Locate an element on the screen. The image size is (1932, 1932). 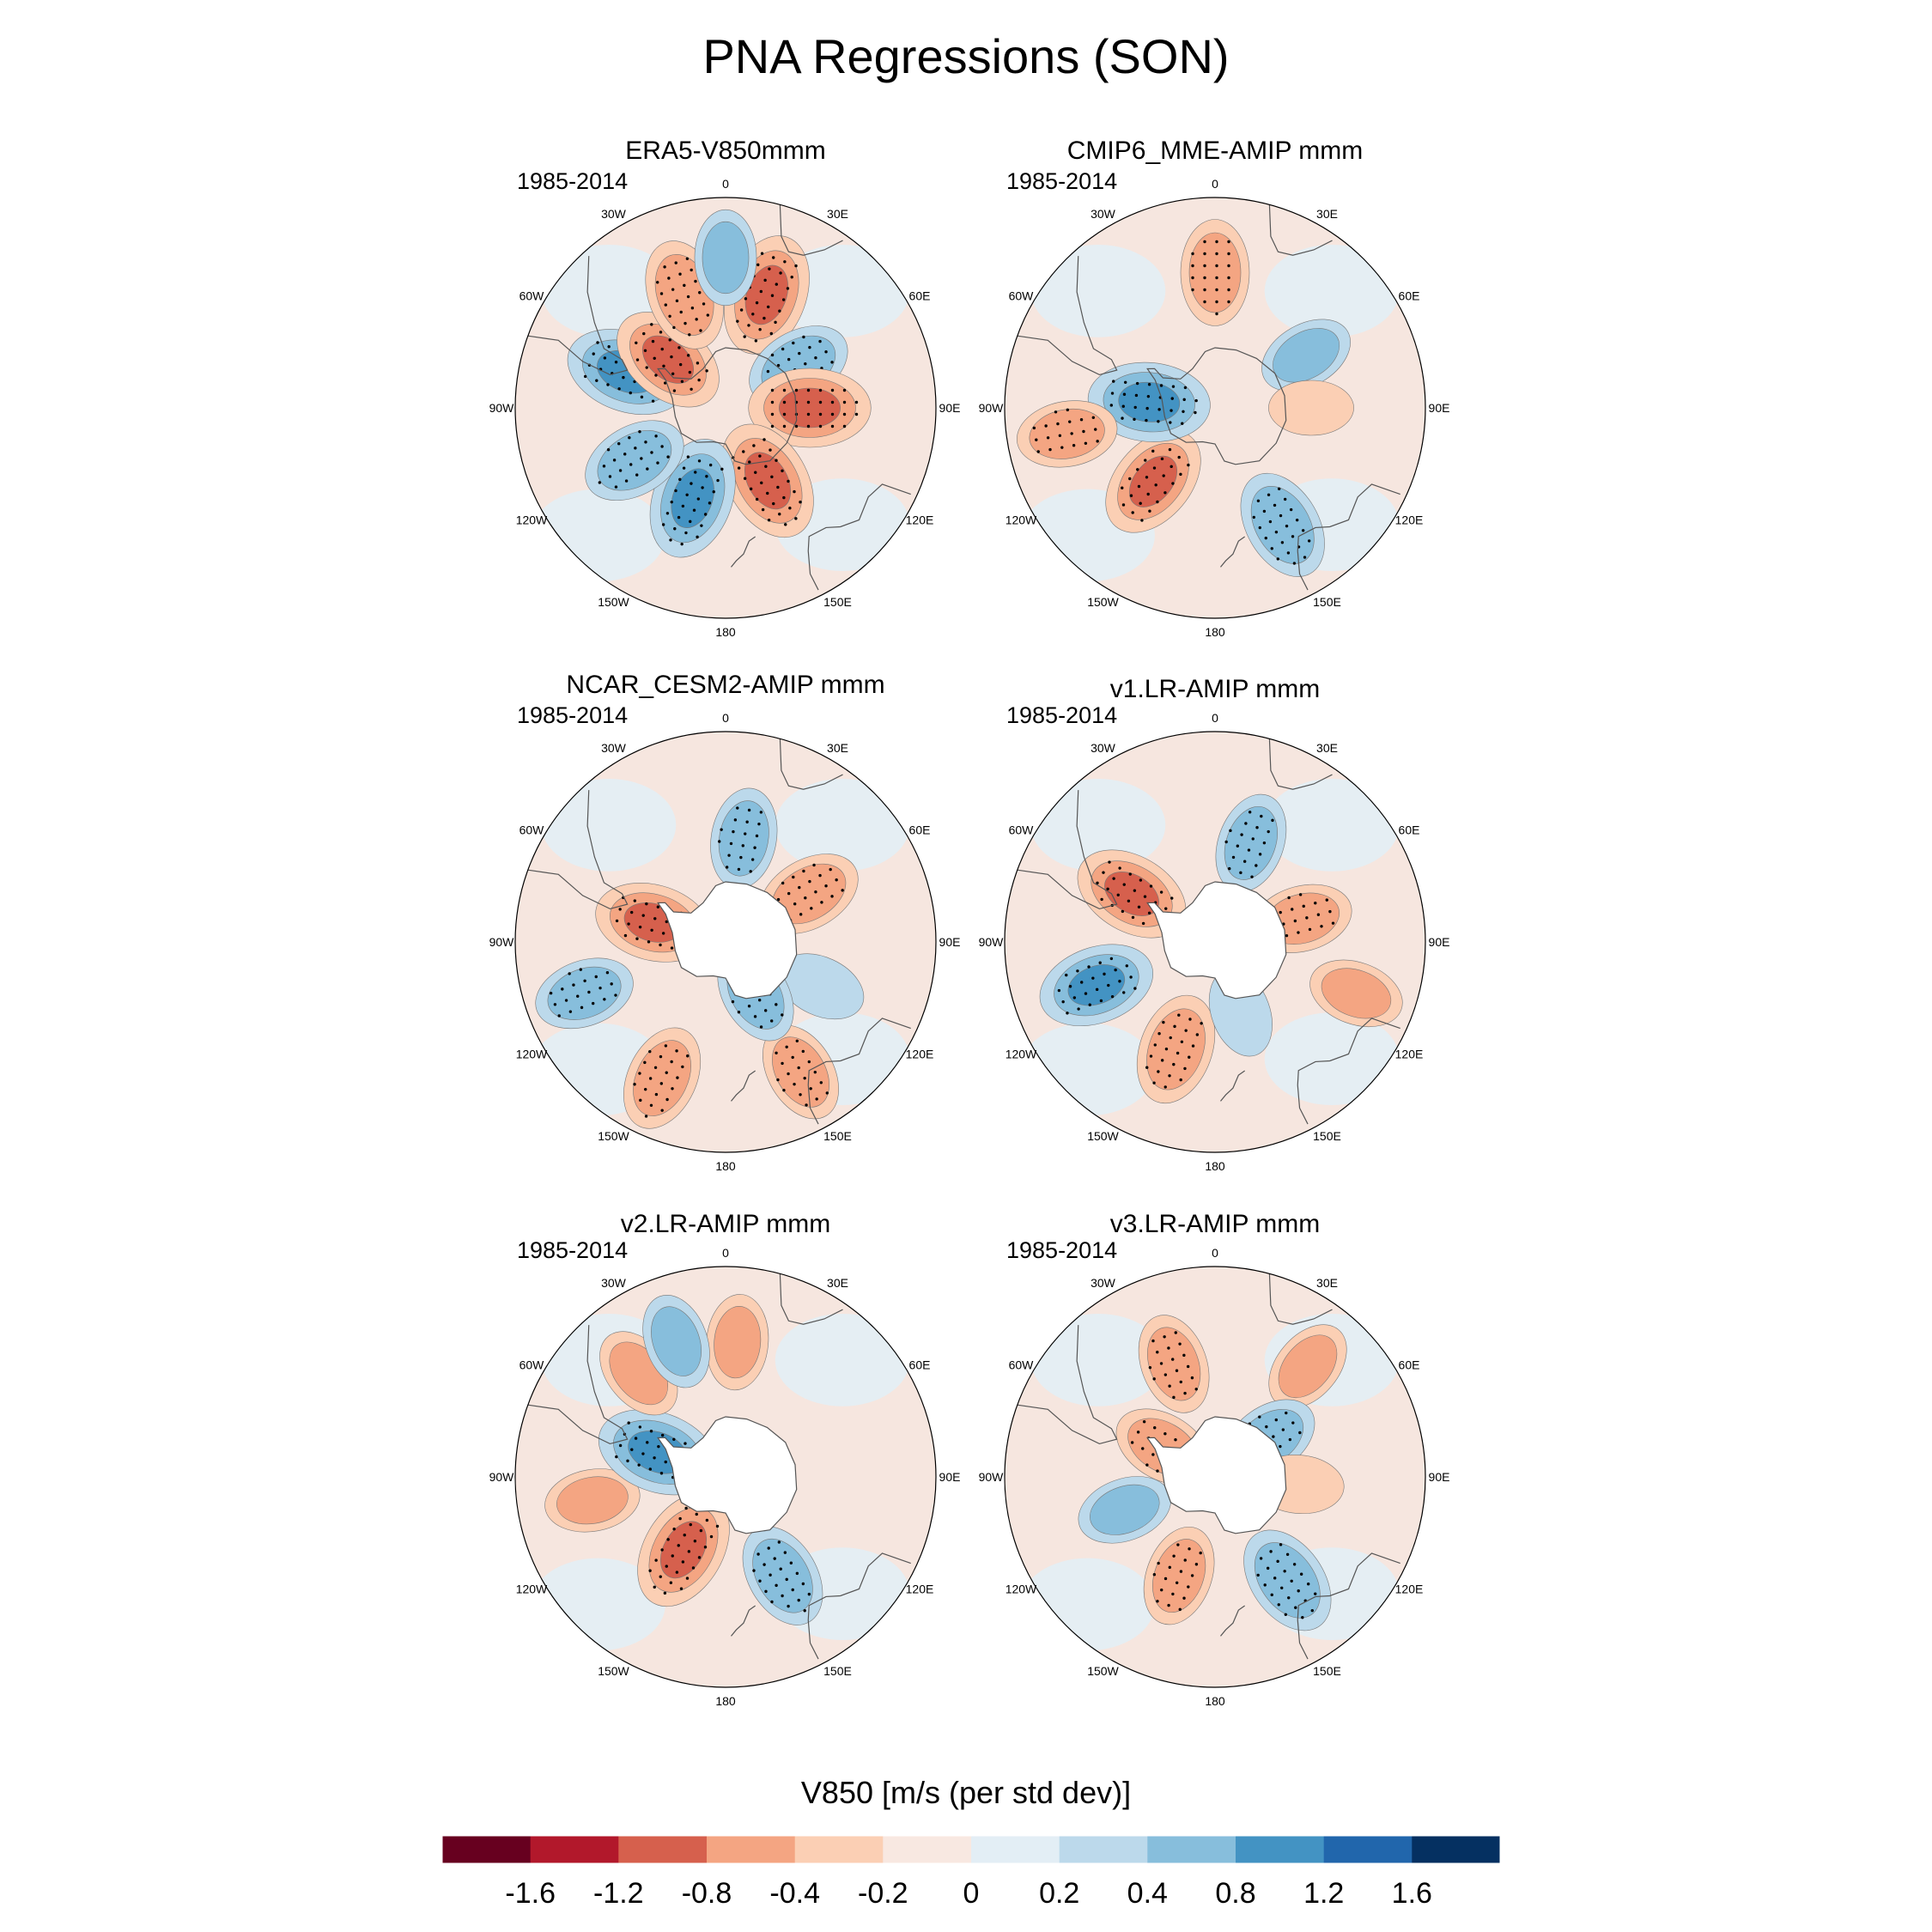
longitude-label: 180 is located at coordinates (1215, 1701).